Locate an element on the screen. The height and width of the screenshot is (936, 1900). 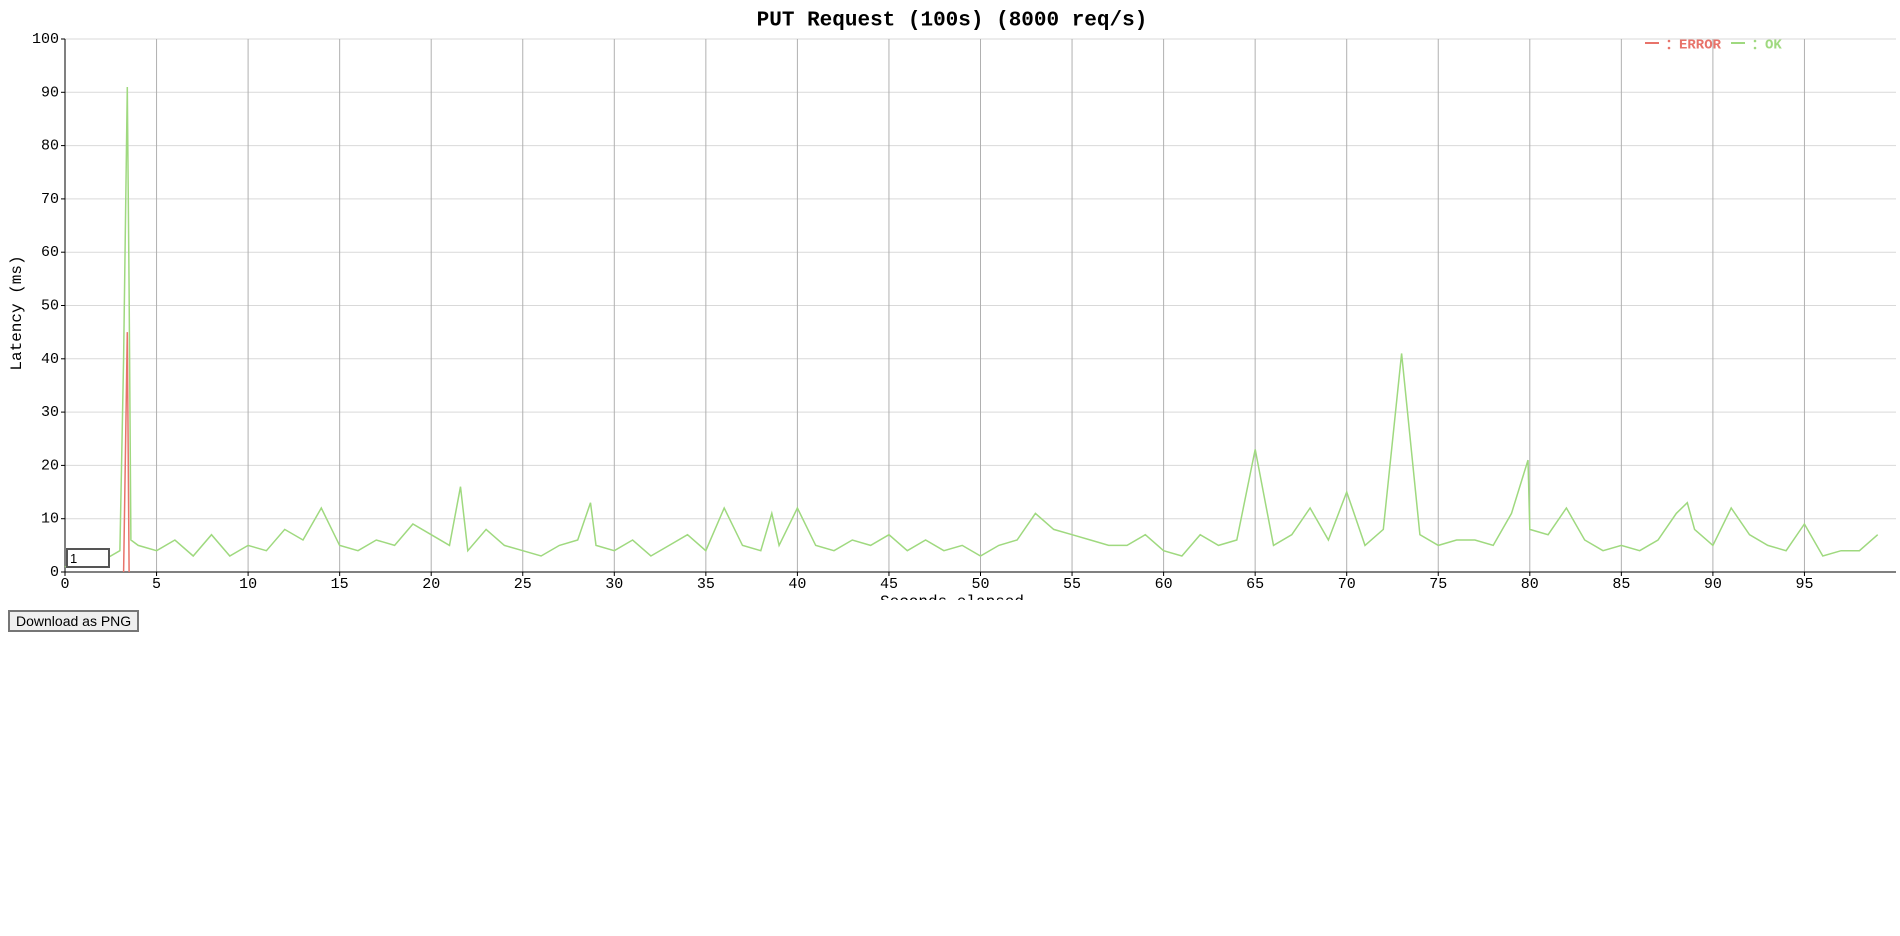
zoom-input is located at coordinates (88, 558).